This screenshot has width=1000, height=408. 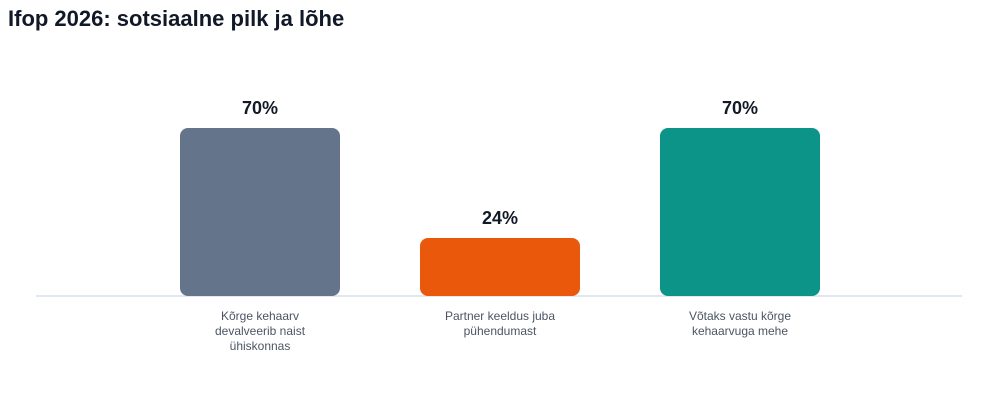 I want to click on x-tick-label: Võtaks vastu kõrge kehaarvuga mehe, so click(x=740, y=323).